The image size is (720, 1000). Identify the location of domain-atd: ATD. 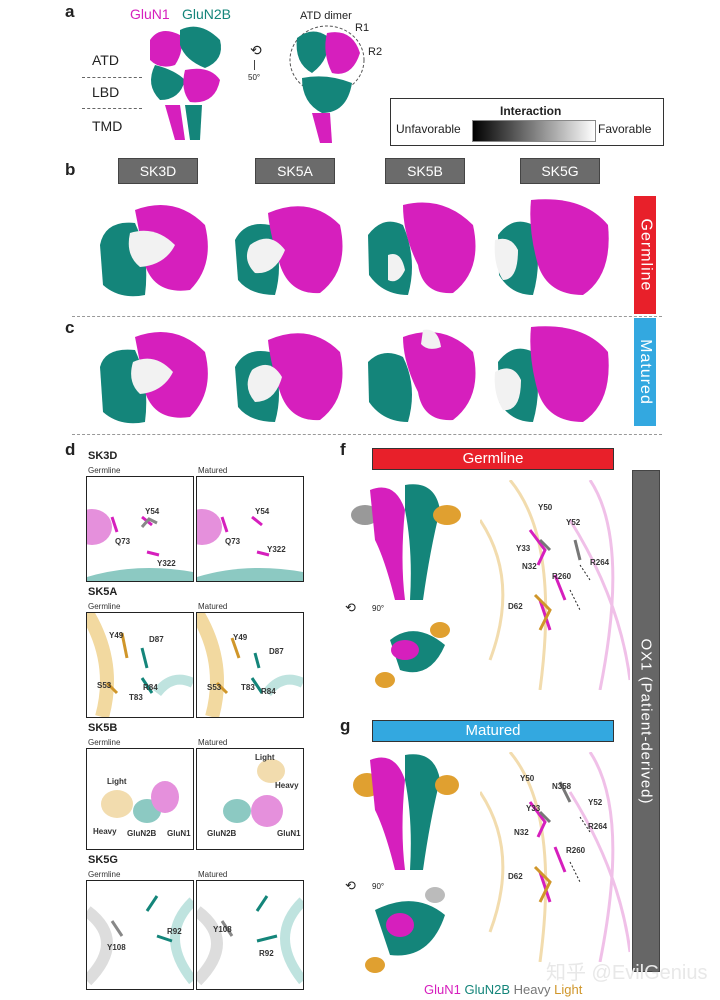
(105, 60).